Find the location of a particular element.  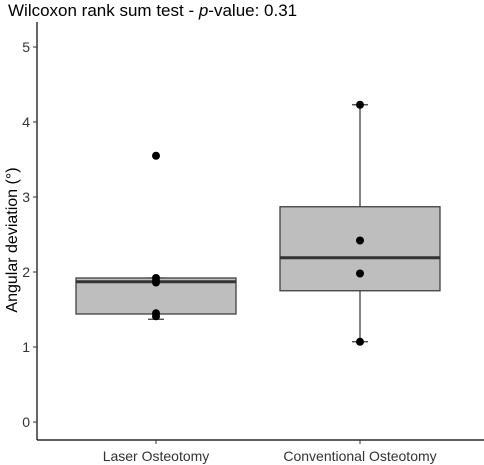

y-tick-label: 1 is located at coordinates (26, 347).